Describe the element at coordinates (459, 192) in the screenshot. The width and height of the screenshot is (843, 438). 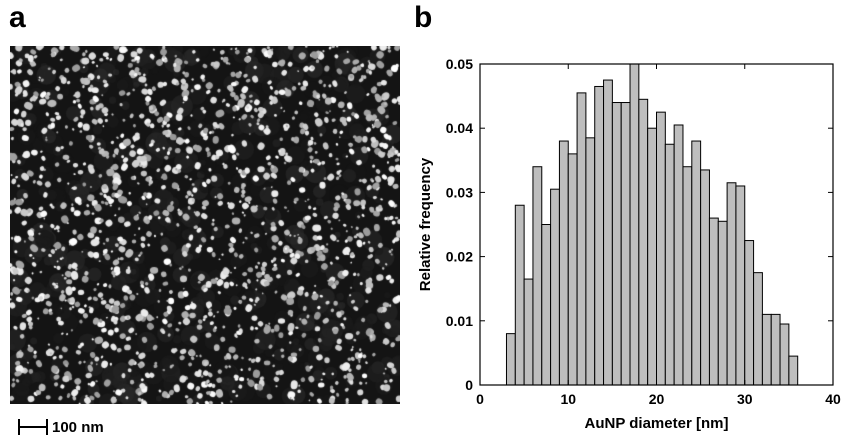
I see `y-tick-label: 0.03` at that location.